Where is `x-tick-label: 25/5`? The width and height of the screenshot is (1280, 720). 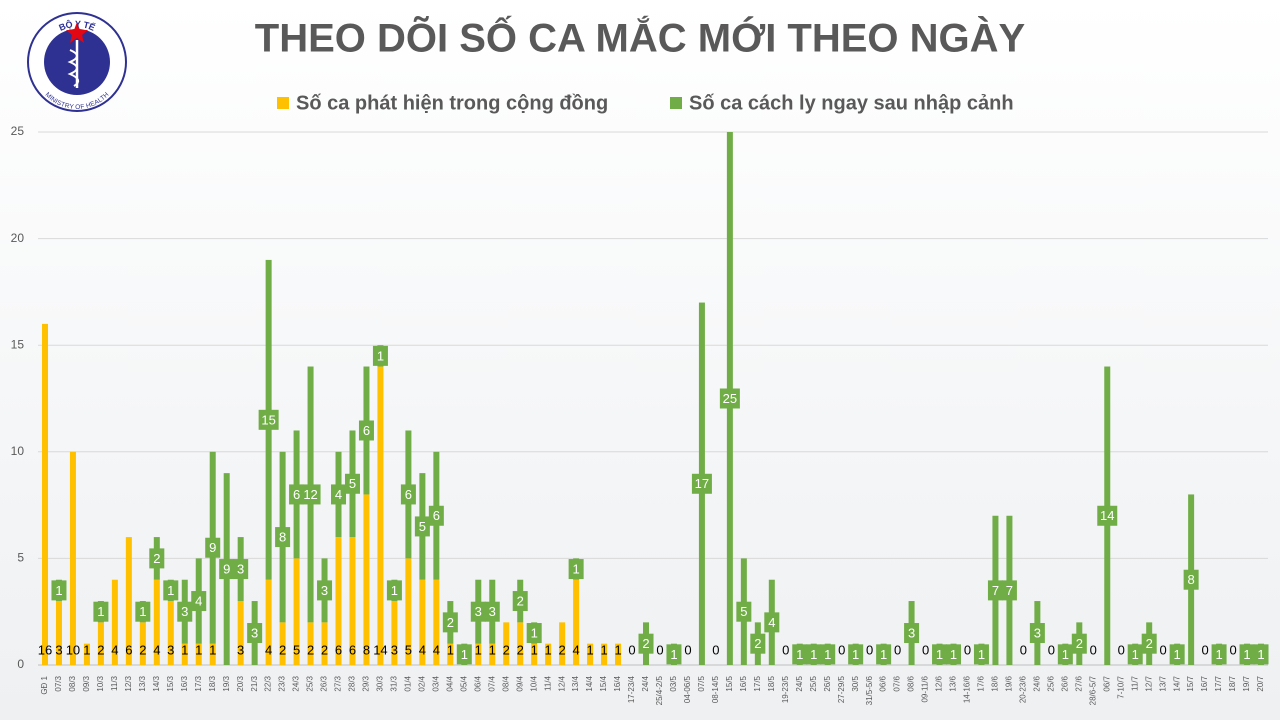
x-tick-label: 25/5 is located at coordinates (813, 683).